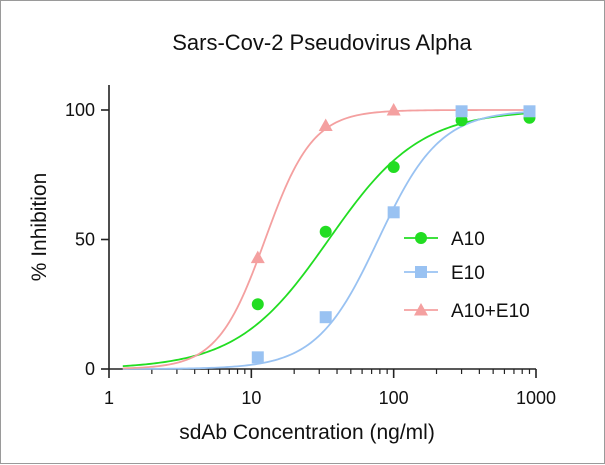  What do you see at coordinates (536, 398) in the screenshot?
I see `x-tick-label: 1000` at bounding box center [536, 398].